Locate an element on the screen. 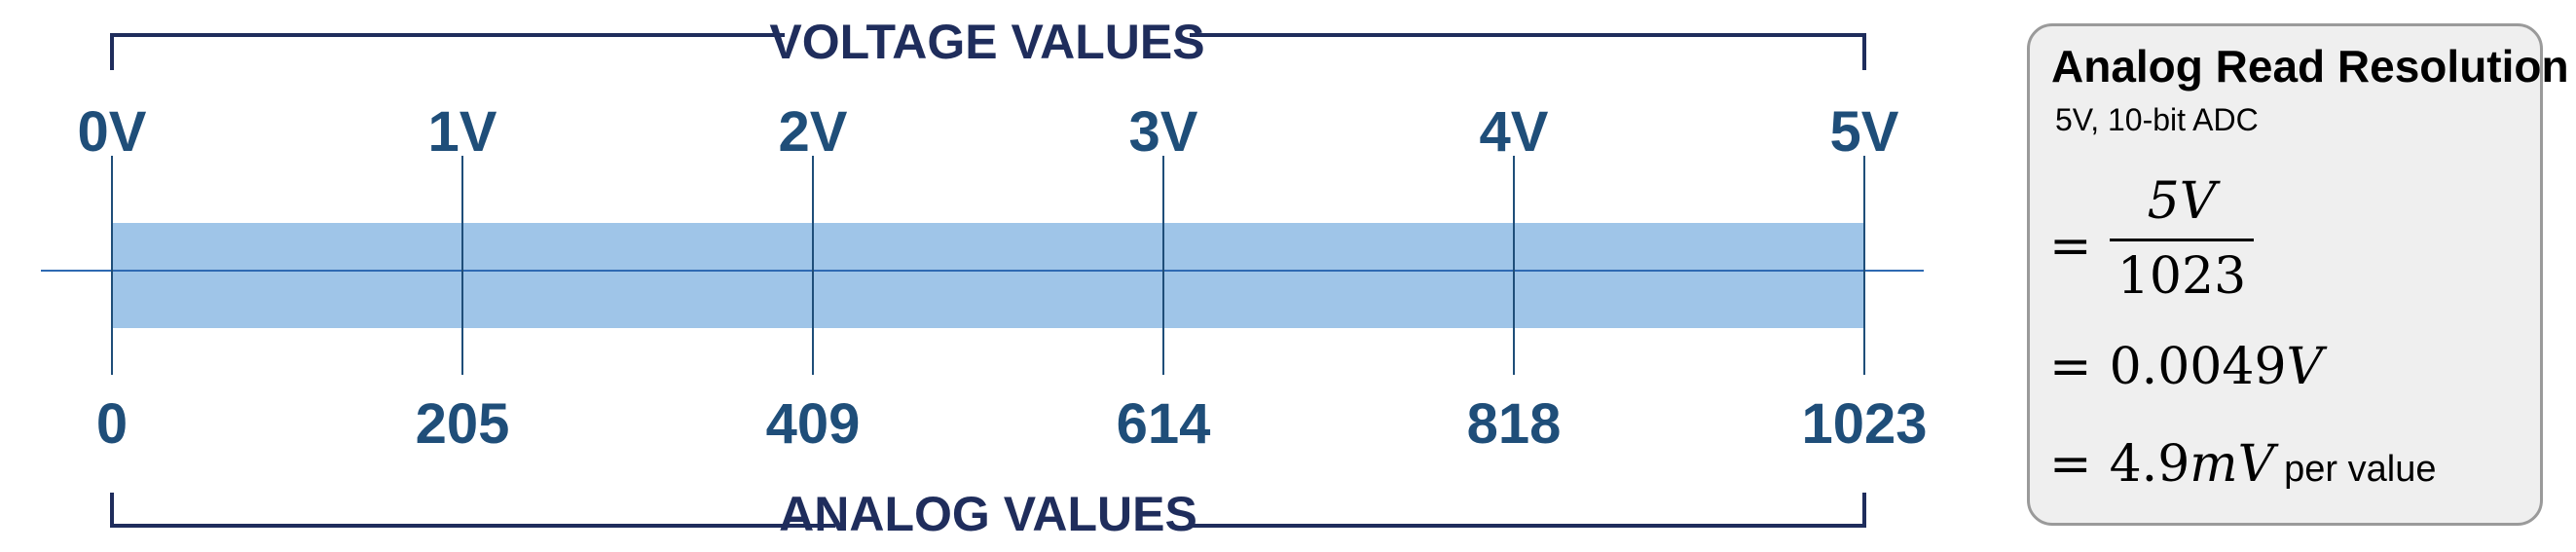 The image size is (2576, 552). range-band is located at coordinates (988, 275).